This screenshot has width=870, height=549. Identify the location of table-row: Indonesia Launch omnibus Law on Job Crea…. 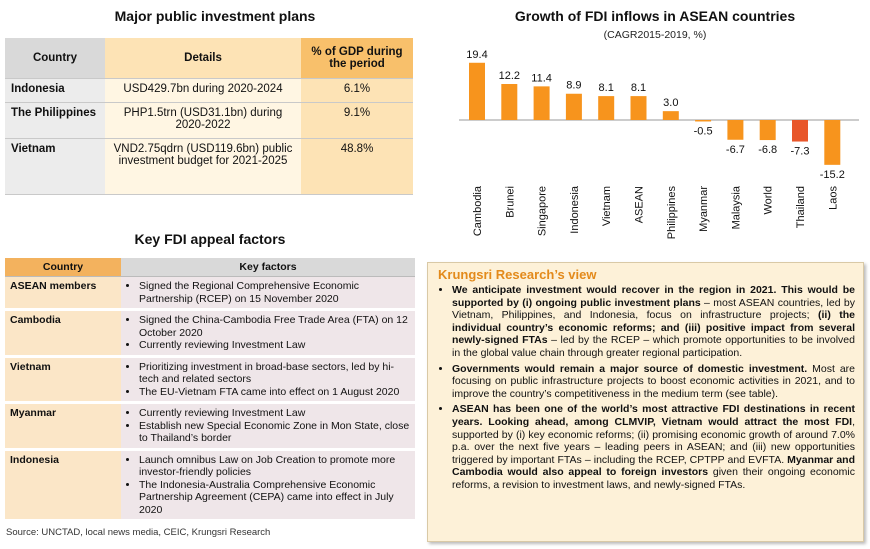
(210, 485).